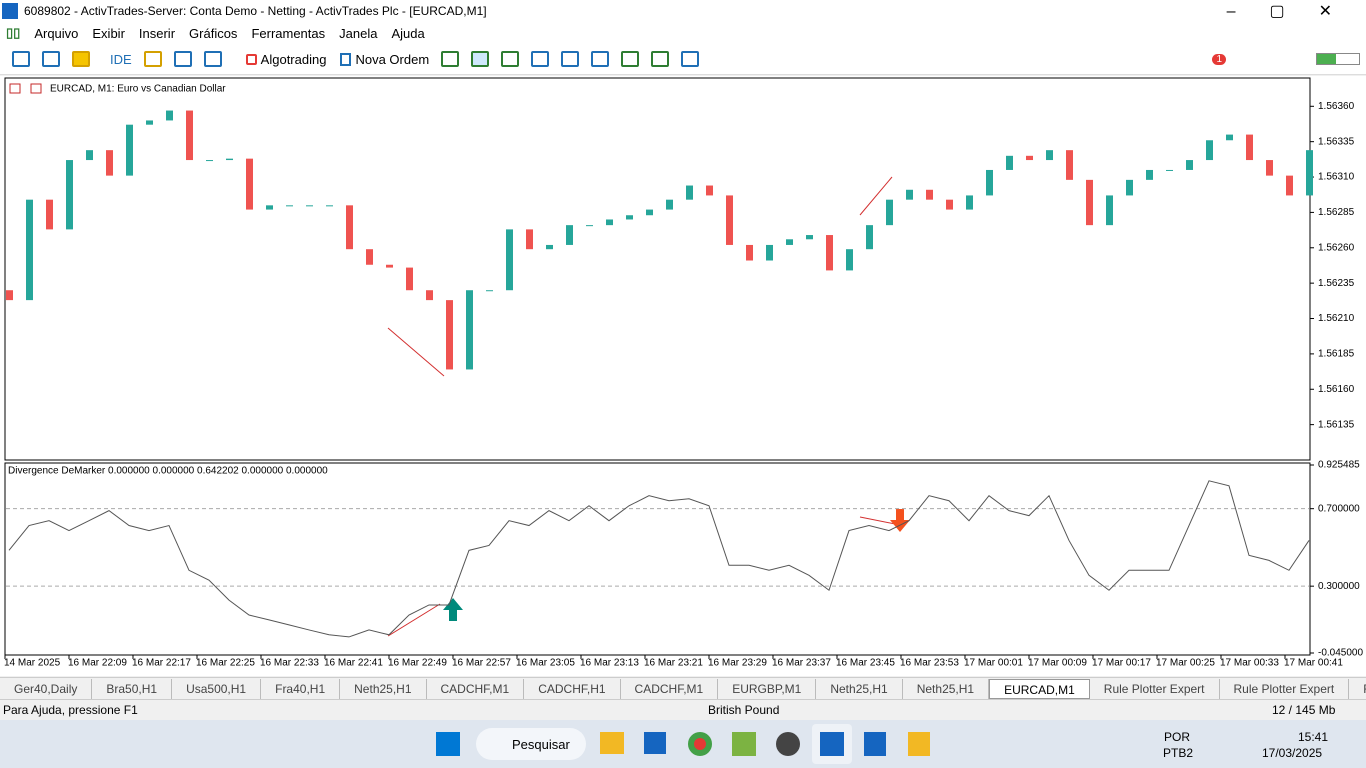 This screenshot has height=768, width=1366. What do you see at coordinates (1178, 753) in the screenshot?
I see `layout: PTB2` at bounding box center [1178, 753].